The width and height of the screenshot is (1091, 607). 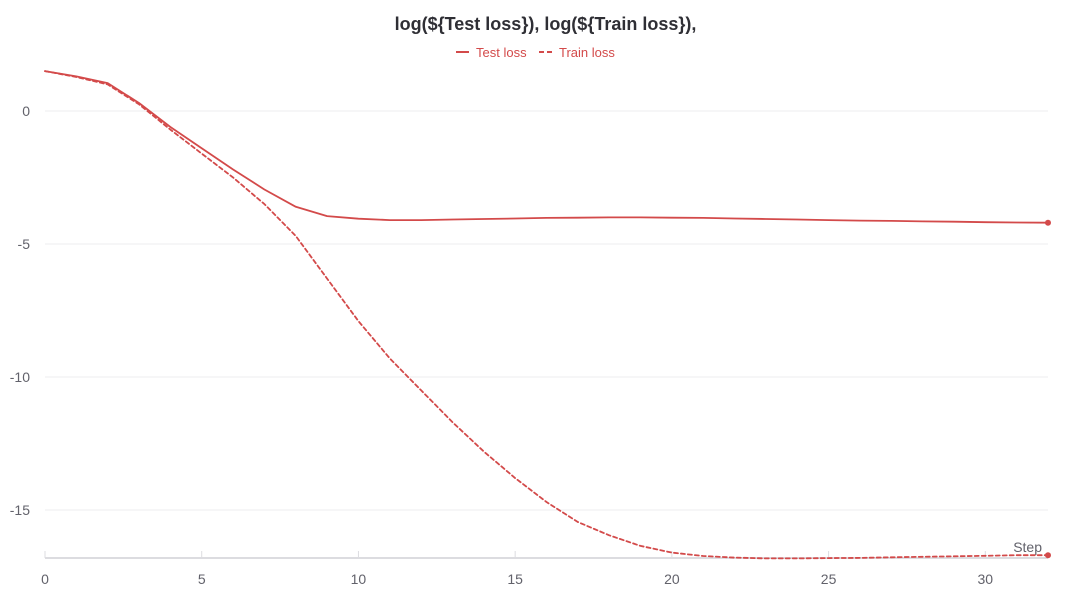 What do you see at coordinates (501, 52) in the screenshot?
I see `legend-label: Test loss` at bounding box center [501, 52].